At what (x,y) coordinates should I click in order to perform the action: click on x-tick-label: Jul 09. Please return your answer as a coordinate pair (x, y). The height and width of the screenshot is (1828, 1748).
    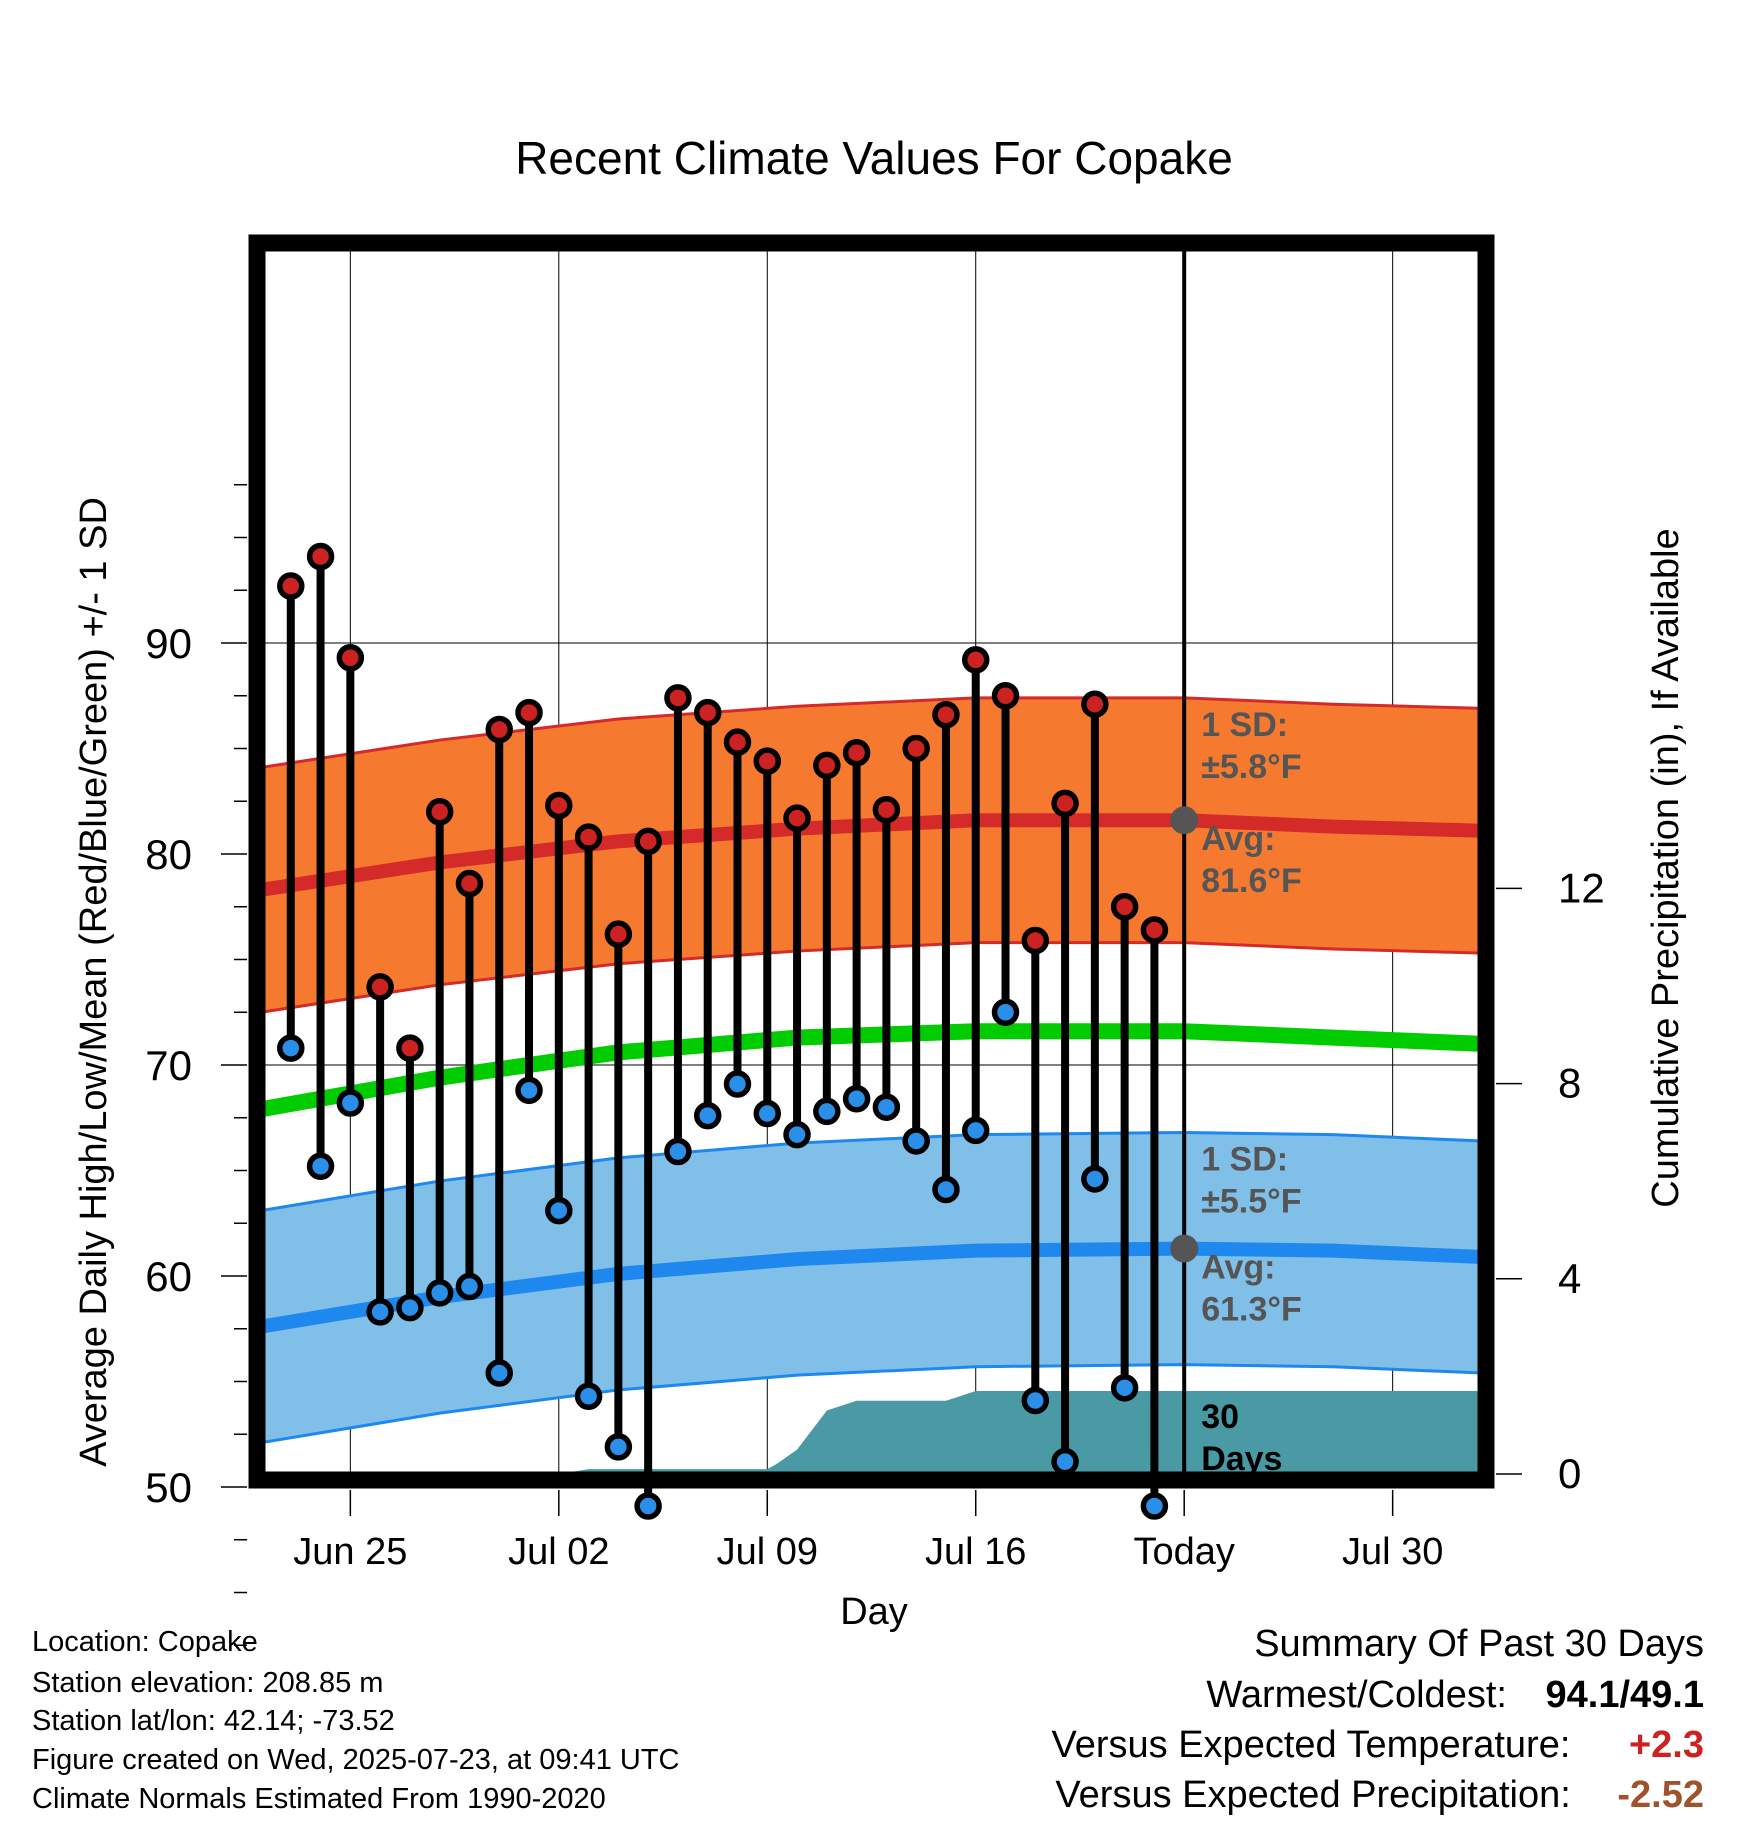
    Looking at the image, I should click on (767, 1552).